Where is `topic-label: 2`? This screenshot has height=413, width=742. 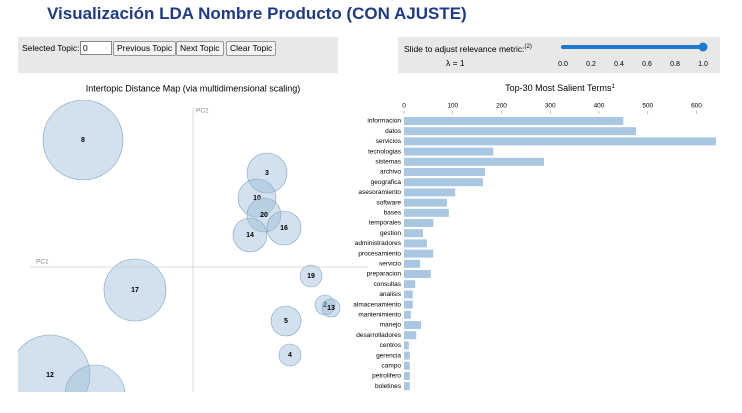 topic-label: 2 is located at coordinates (325, 305).